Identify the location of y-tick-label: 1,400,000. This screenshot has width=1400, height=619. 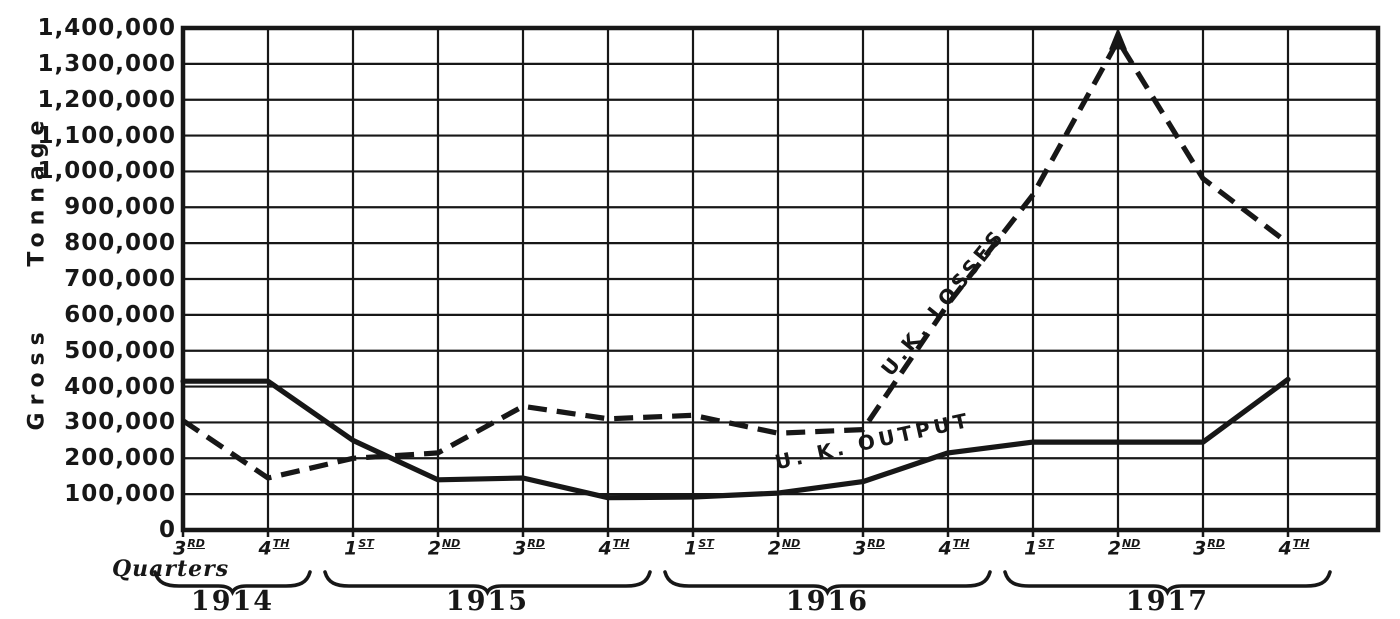
(106, 28).